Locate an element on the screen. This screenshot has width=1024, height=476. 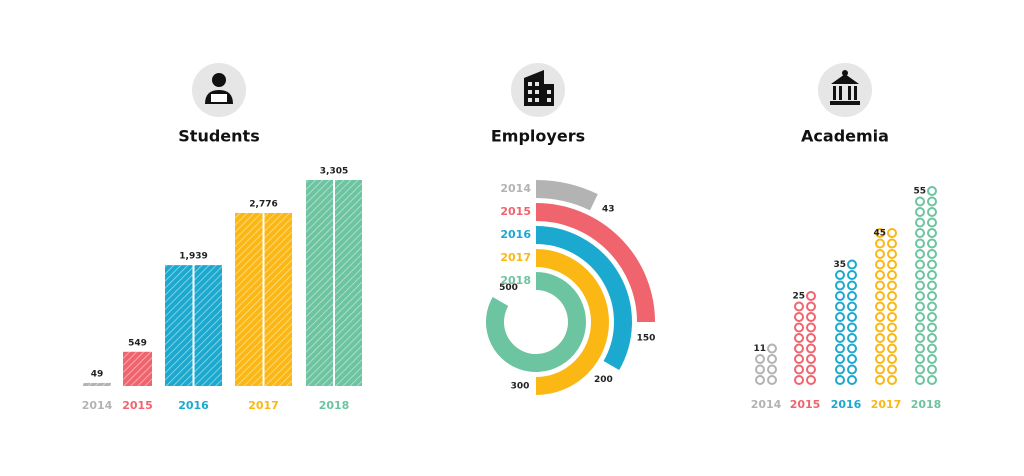
category-label: 2017 is located at coordinates (515, 257).